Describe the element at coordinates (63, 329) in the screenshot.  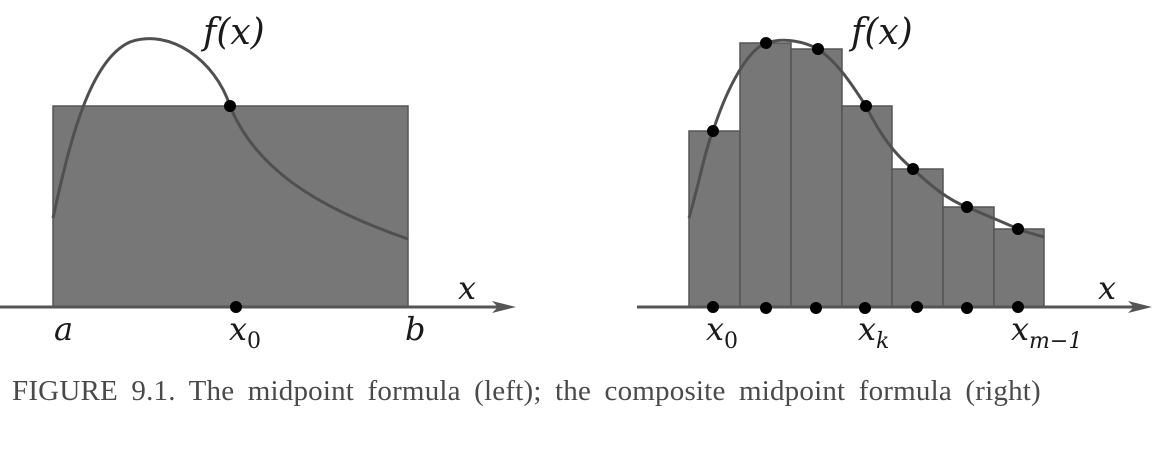
I see `left-a-label: a` at that location.